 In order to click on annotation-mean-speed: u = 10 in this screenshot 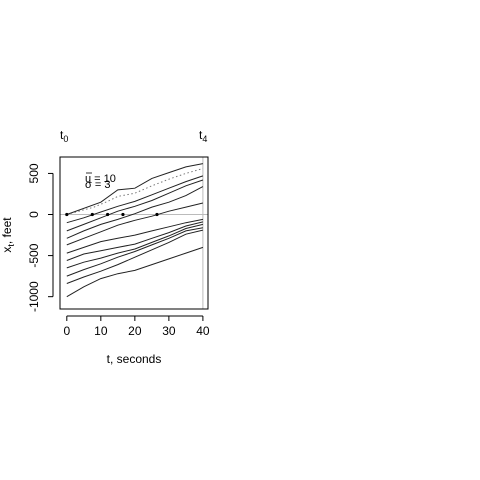, I will do `click(100, 179)`.